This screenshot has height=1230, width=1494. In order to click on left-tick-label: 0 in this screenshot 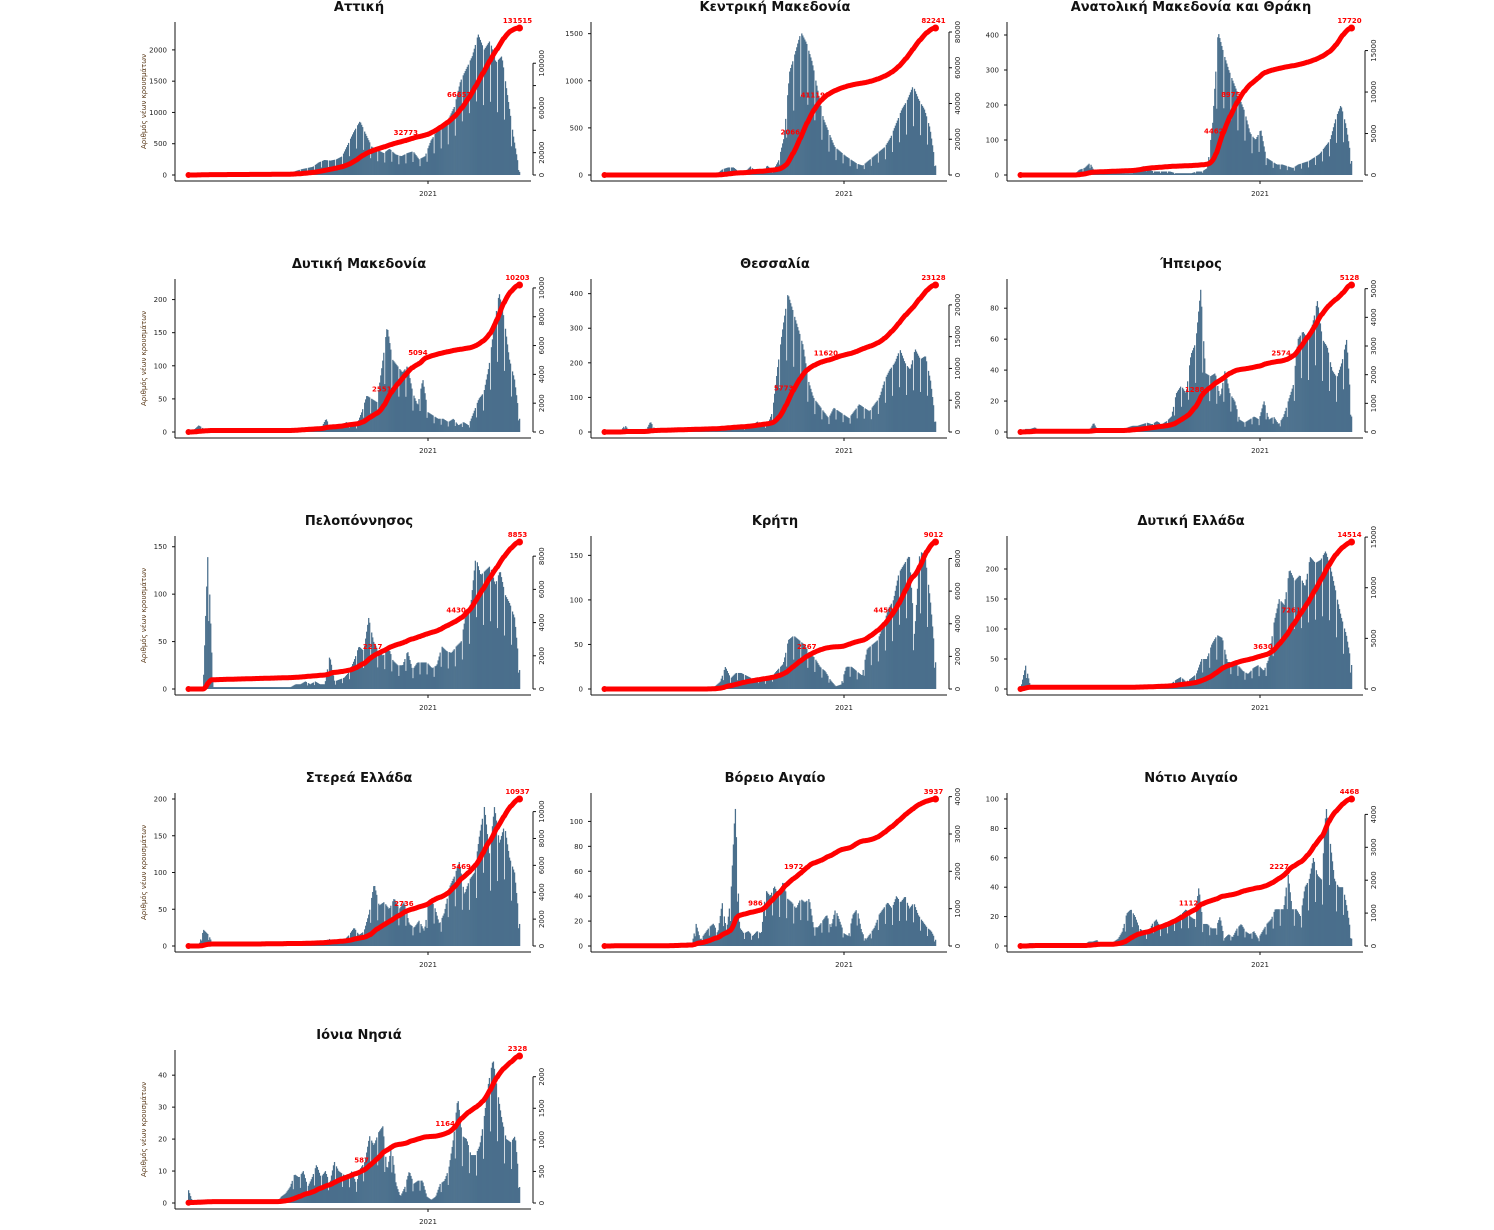, I will do `click(581, 176)`.